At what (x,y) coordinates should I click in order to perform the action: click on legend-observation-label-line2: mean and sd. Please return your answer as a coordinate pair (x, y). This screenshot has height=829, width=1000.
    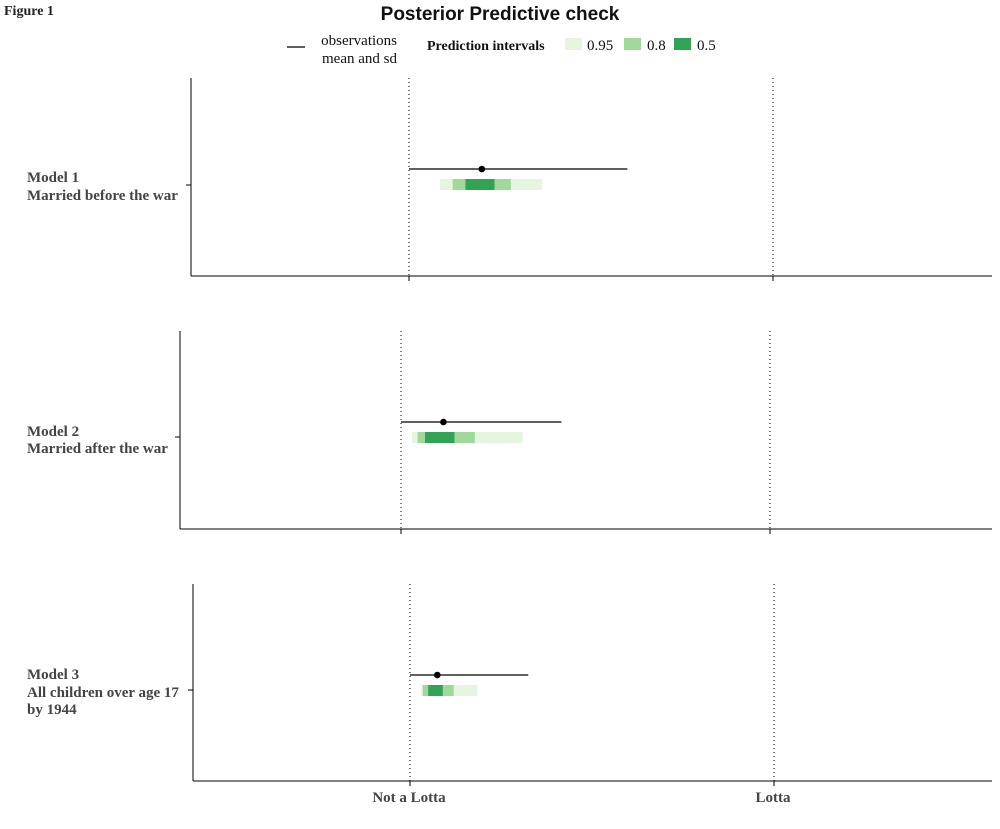
    Looking at the image, I should click on (359, 59).